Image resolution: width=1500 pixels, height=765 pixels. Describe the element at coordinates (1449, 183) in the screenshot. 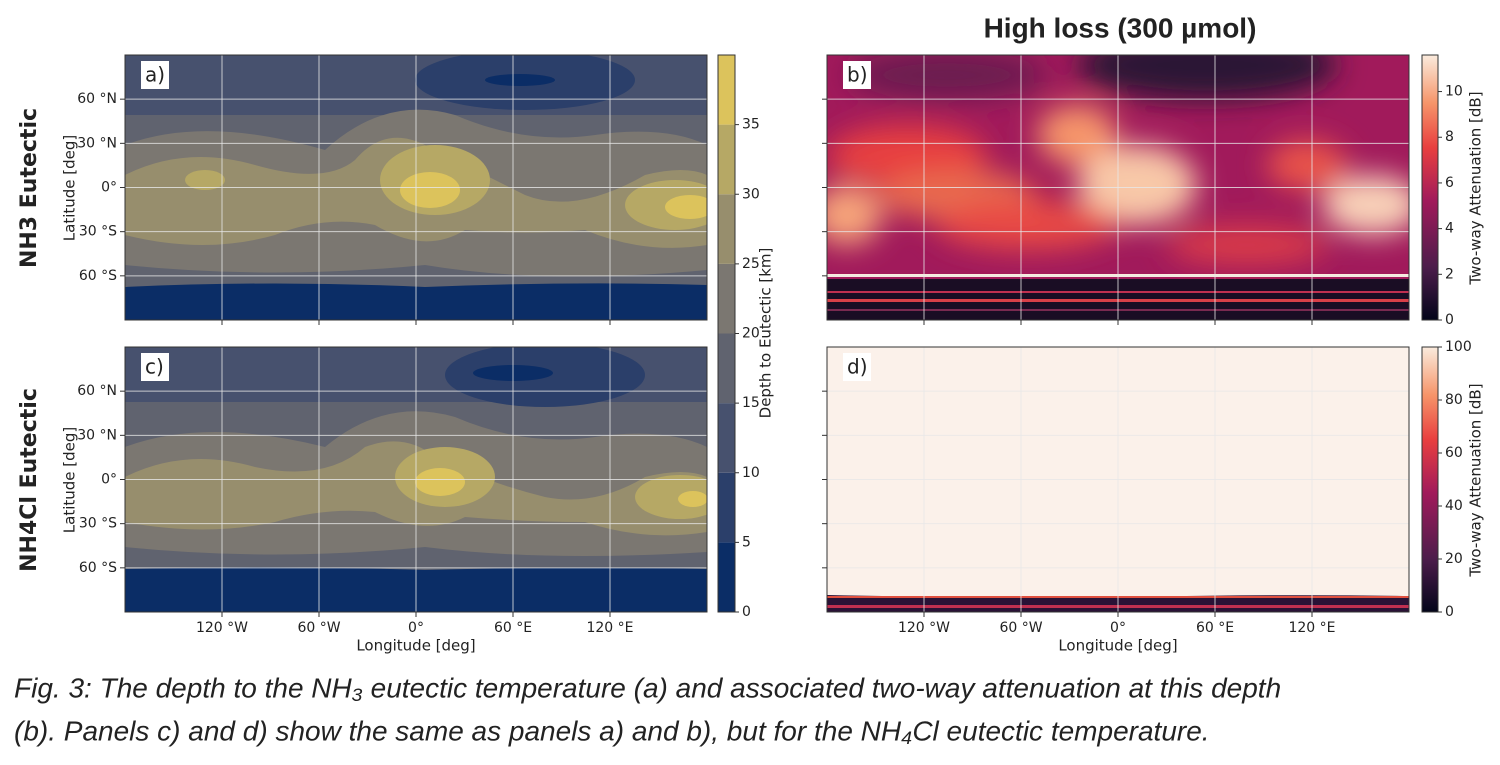

I see `colorbar-tick-label: 6` at that location.